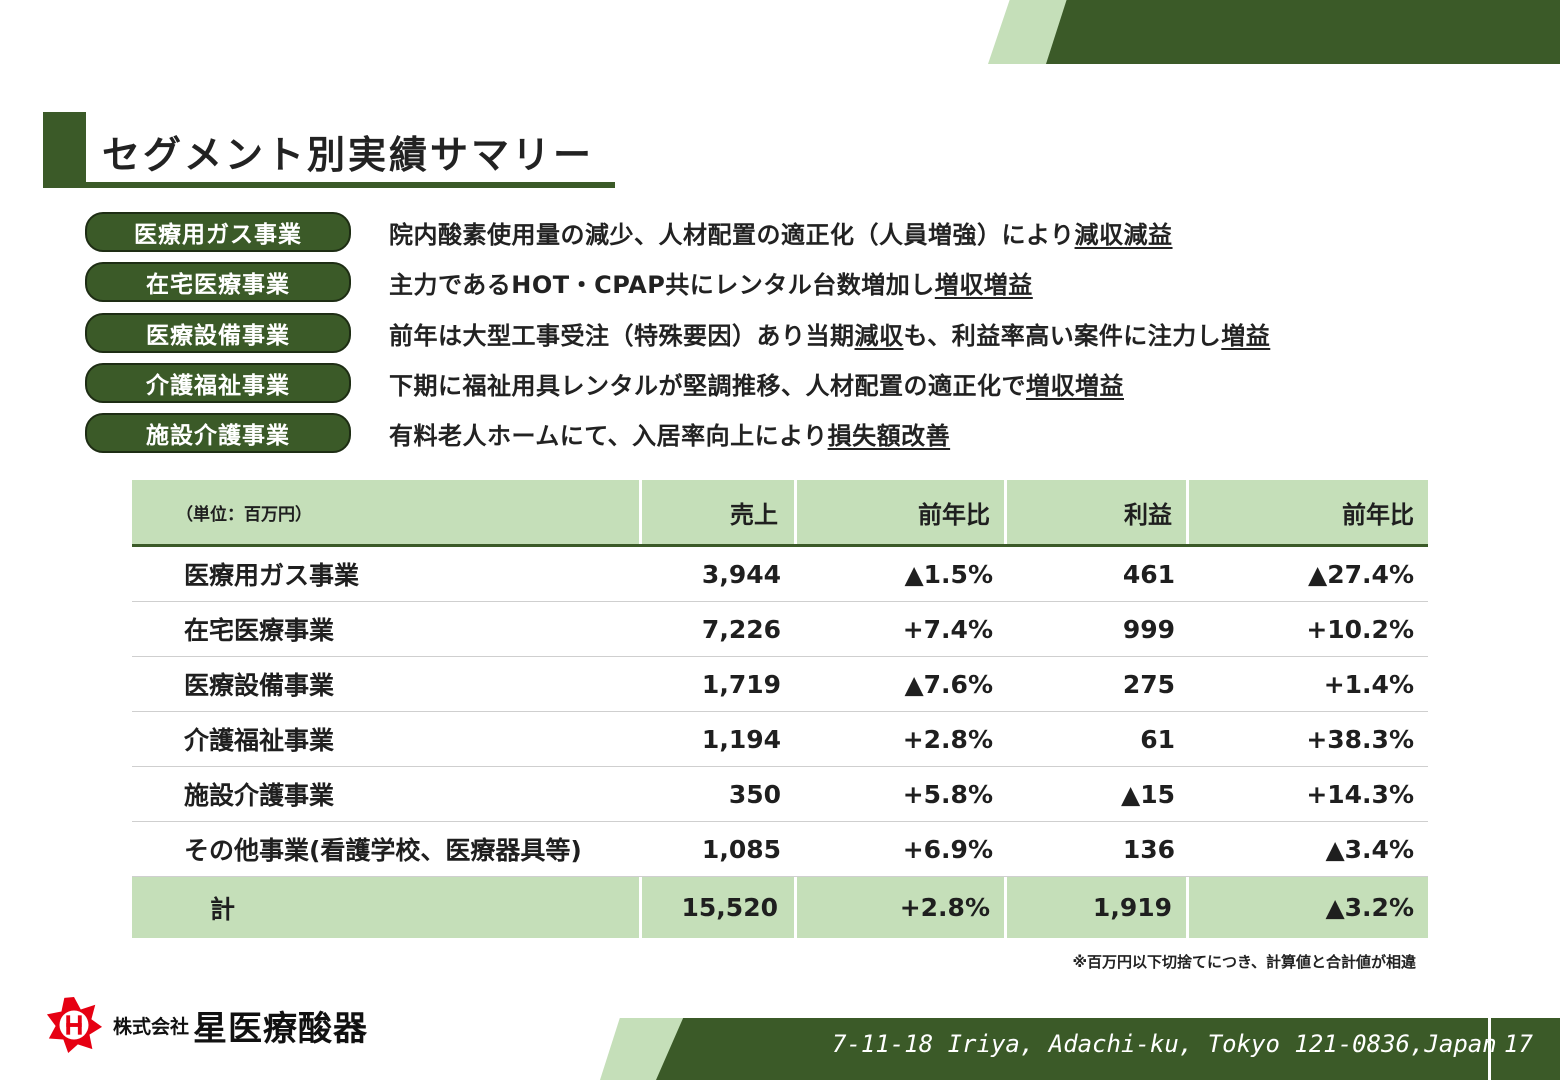 The image size is (1560, 1080). I want to click on segment-pill: 介護福祉事業, so click(218, 383).